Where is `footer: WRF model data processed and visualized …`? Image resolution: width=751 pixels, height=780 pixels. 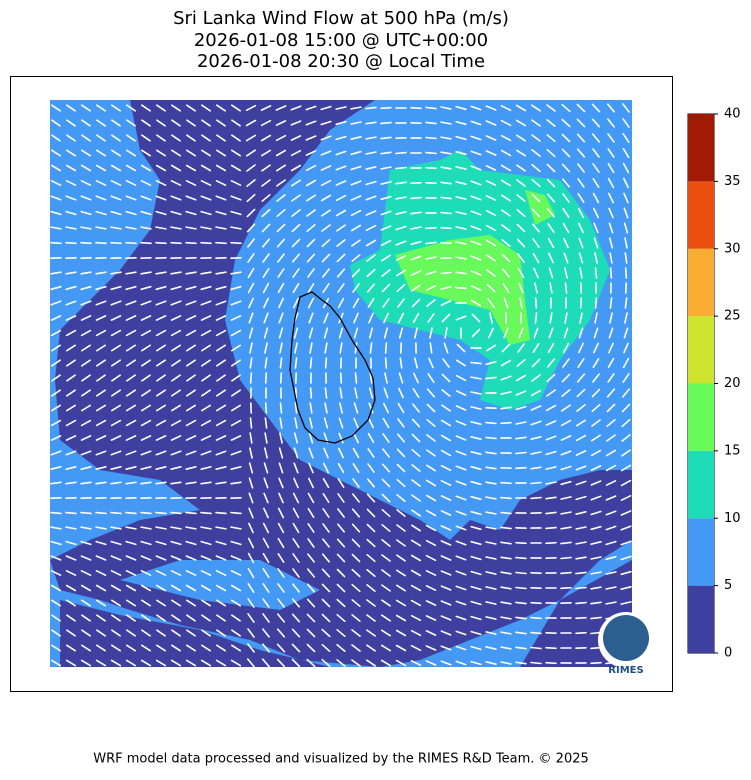 footer: WRF model data processed and visualized … is located at coordinates (341, 759).